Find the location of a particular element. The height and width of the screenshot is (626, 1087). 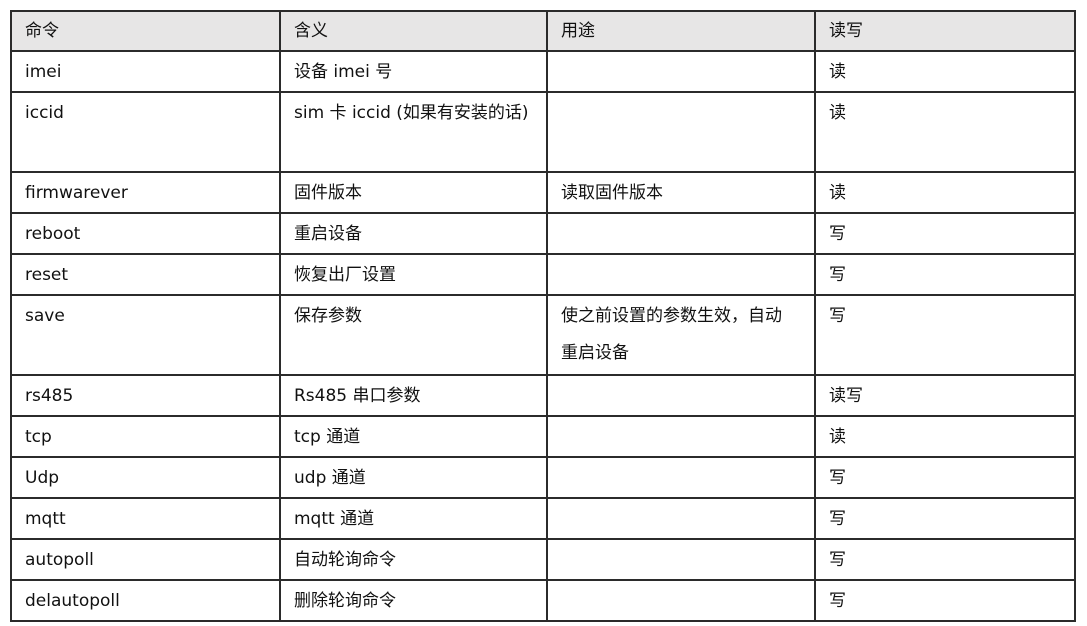

command-cell: mqtt is located at coordinates (145, 518).